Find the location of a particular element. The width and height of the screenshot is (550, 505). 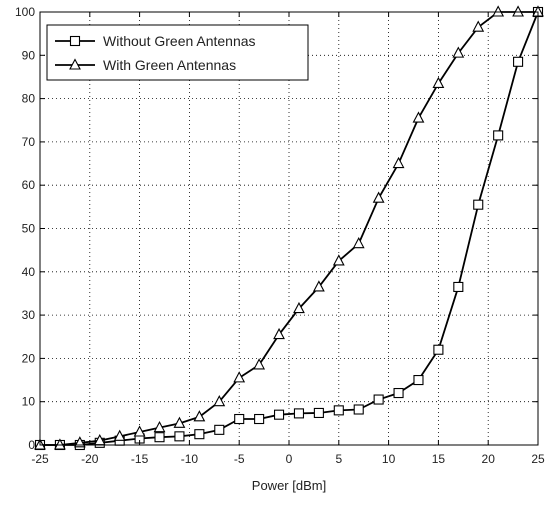

x-tick-label: -5 is located at coordinates (239, 459).